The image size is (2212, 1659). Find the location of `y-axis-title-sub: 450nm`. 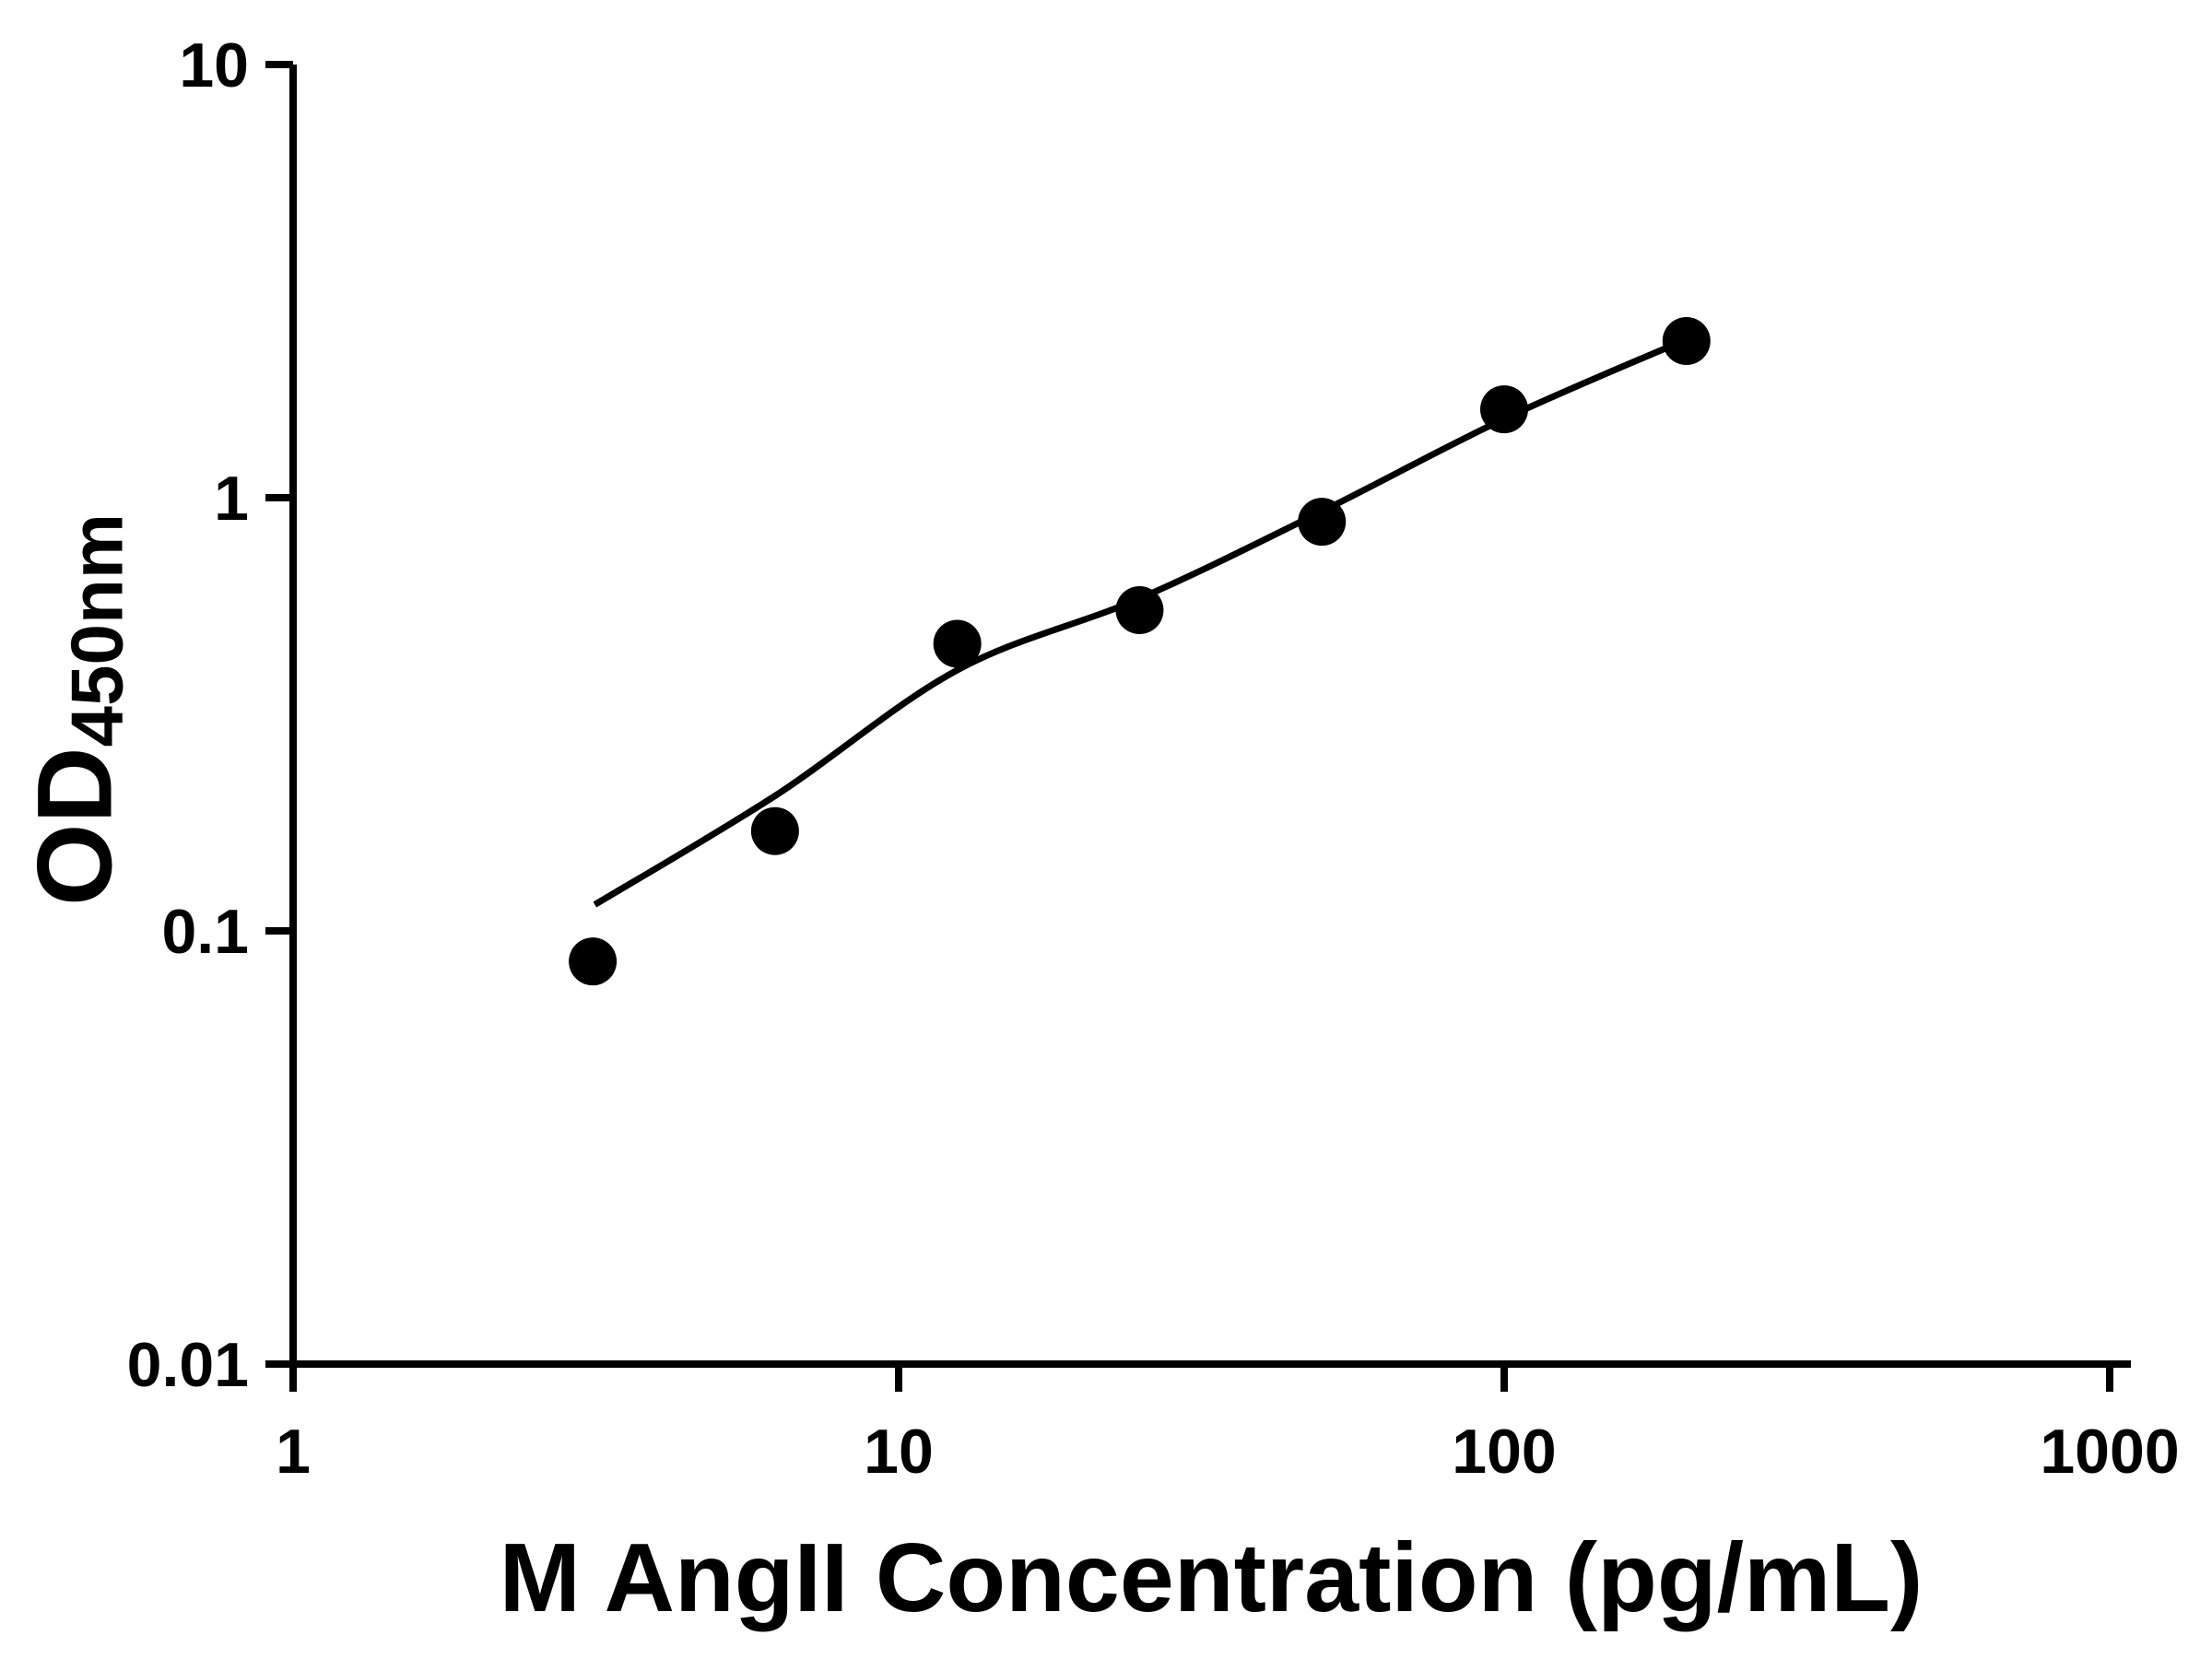

y-axis-title-sub: 450nm is located at coordinates (96, 630).